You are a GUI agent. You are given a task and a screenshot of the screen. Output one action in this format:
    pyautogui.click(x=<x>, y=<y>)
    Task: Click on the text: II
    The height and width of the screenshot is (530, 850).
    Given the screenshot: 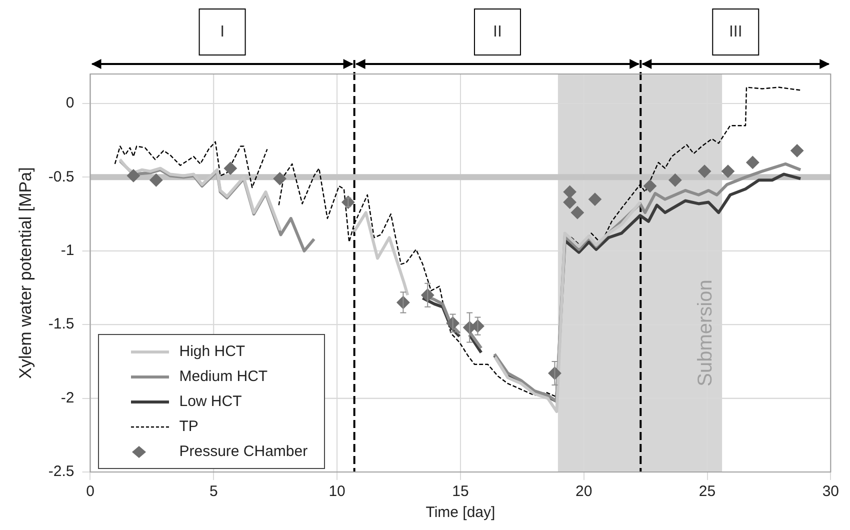 What is the action you would take?
    pyautogui.click(x=497, y=31)
    